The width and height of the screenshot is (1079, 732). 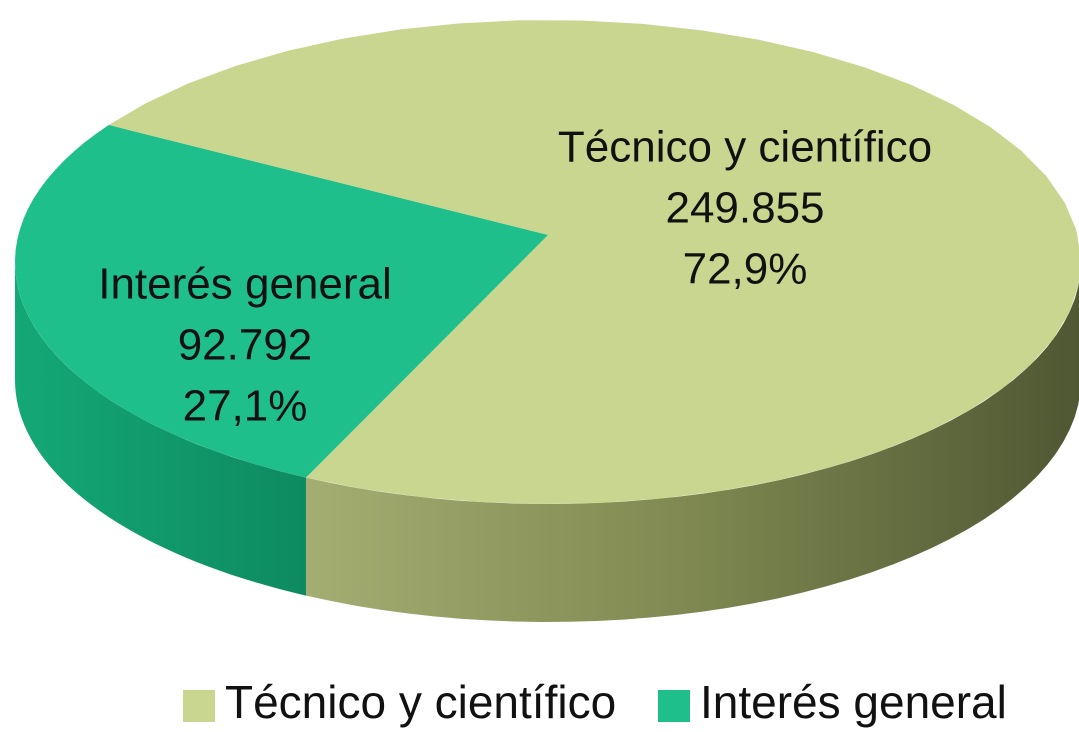 I want to click on legend-label: Interés general, so click(x=853, y=702).